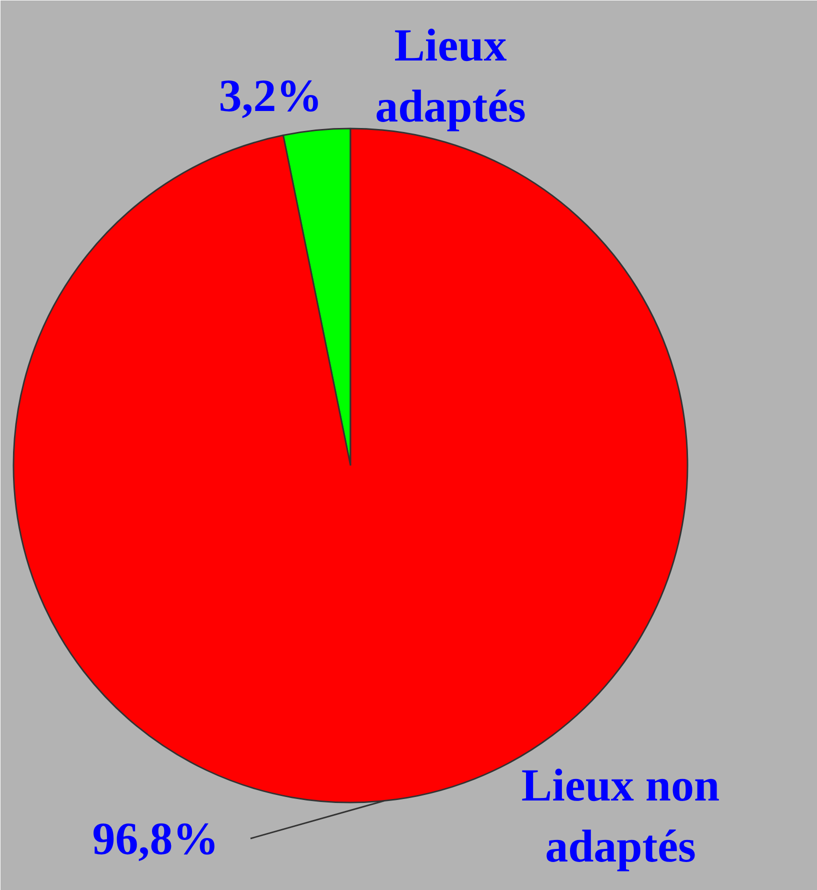  I want to click on data-label: 96,8%, so click(155, 838).